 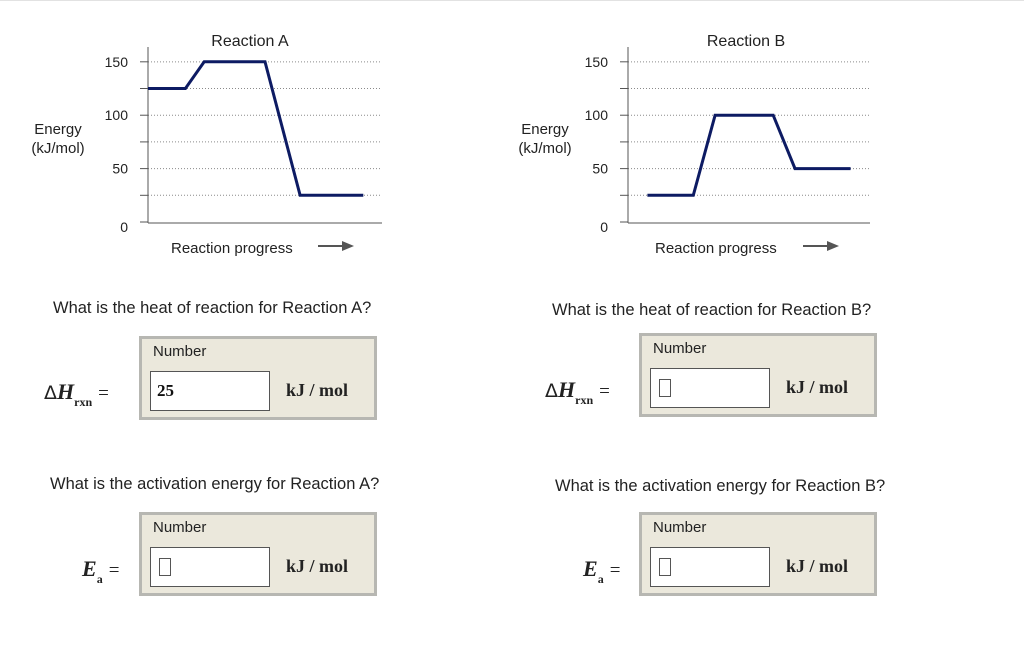 I want to click on chart-a-xlabel-arrow-icon, so click(x=336, y=246).